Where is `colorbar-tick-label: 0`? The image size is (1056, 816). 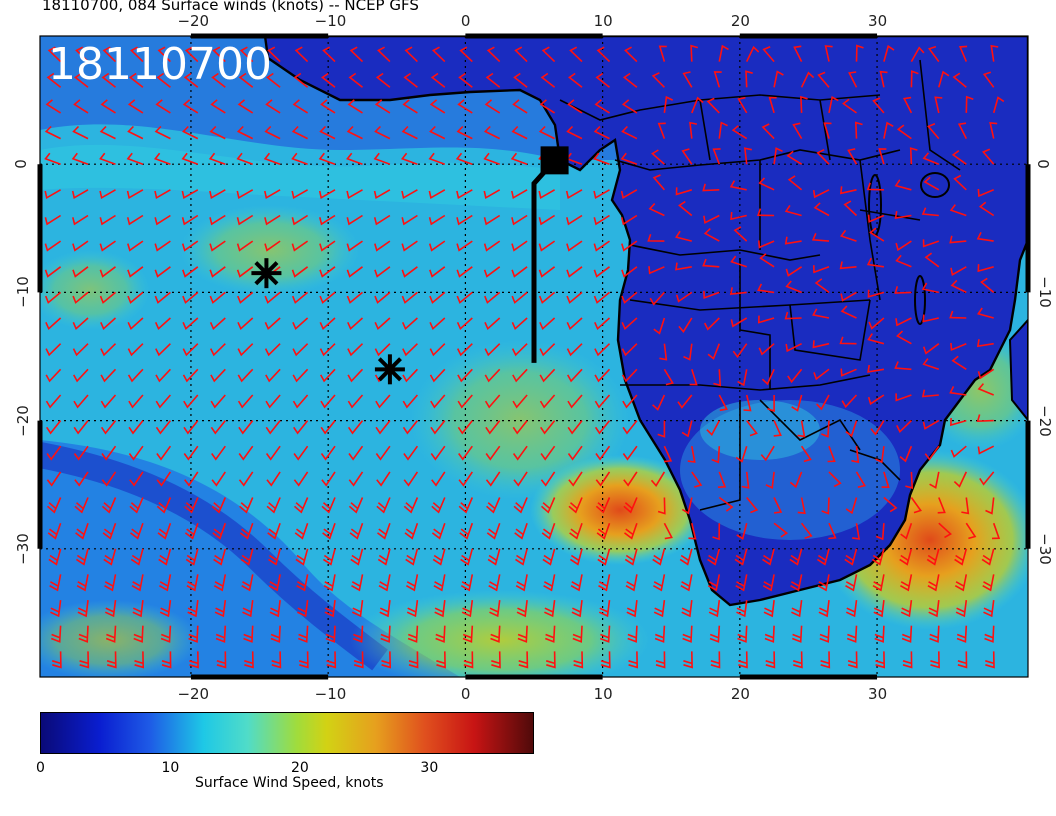 colorbar-tick-label: 0 is located at coordinates (40, 768).